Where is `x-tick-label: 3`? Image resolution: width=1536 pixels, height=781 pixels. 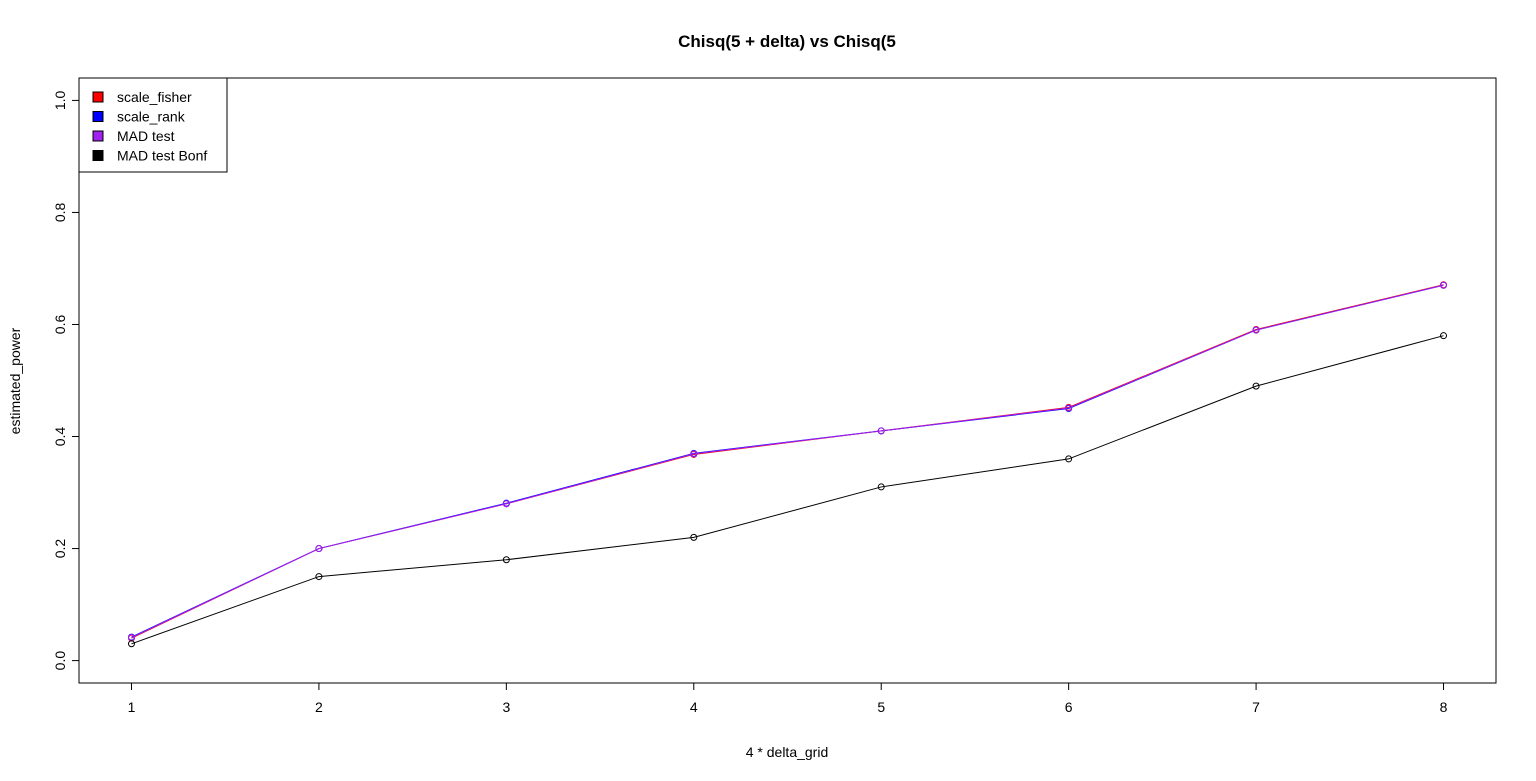 x-tick-label: 3 is located at coordinates (506, 707).